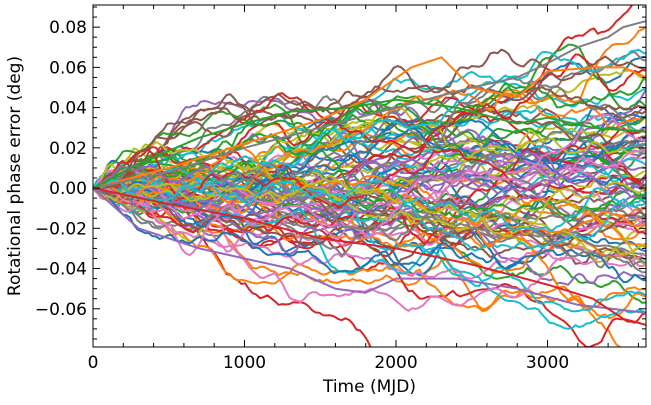 This screenshot has height=405, width=651. What do you see at coordinates (68, 189) in the screenshot?
I see `y-tick-label: 0.00` at bounding box center [68, 189].